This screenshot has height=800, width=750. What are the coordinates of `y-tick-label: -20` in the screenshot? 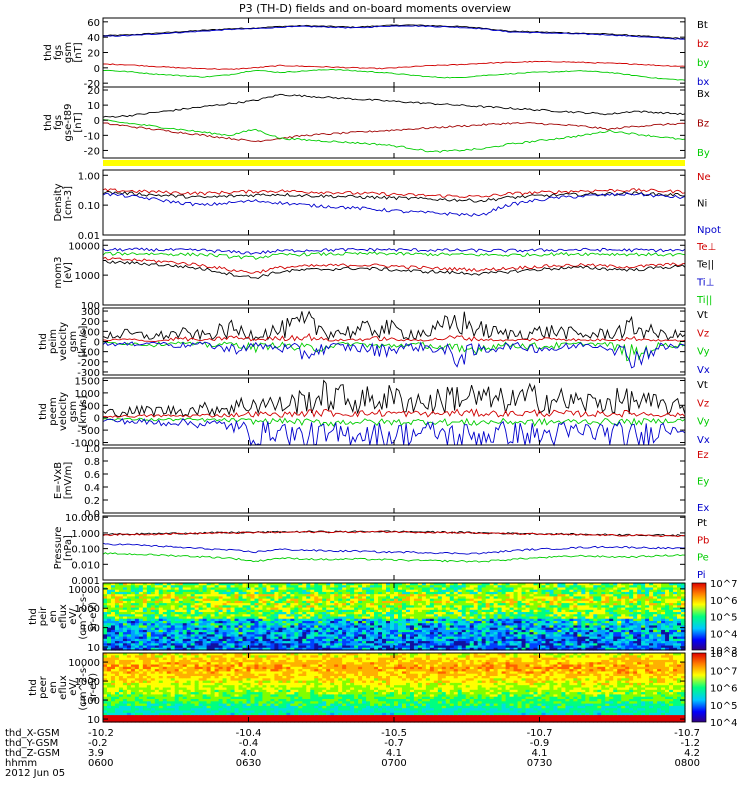 It's located at (92, 151).